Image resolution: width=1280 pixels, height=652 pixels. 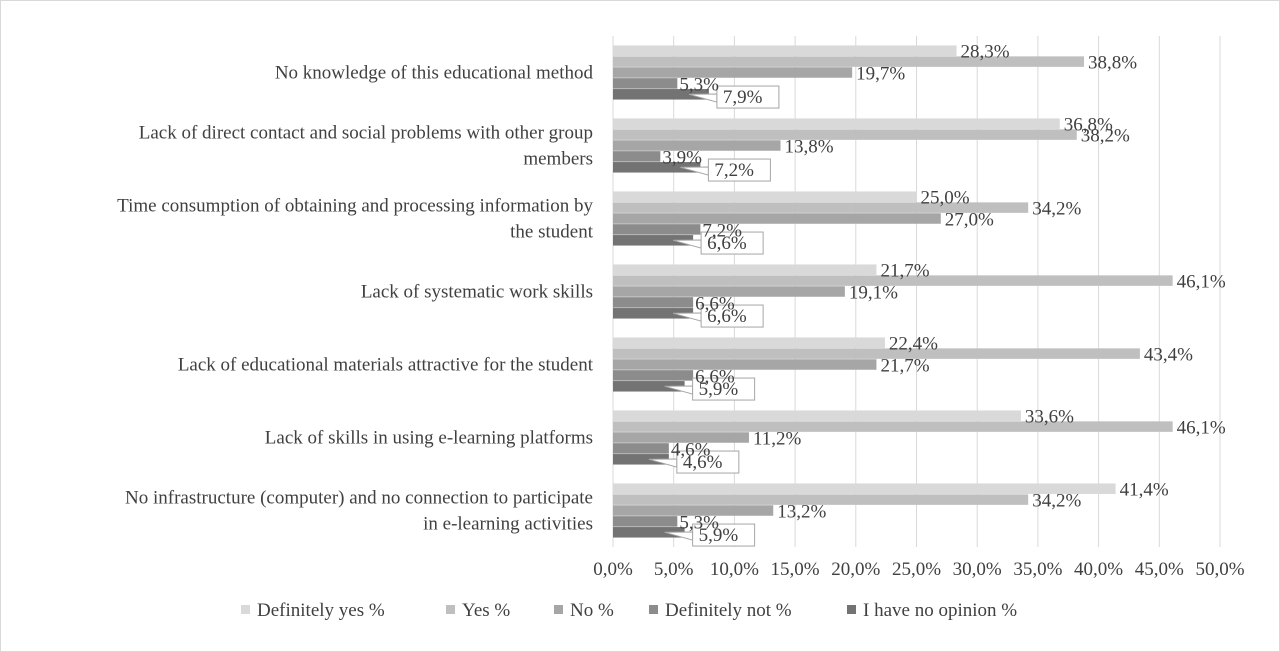 I want to click on legend-label: No %, so click(x=592, y=610).